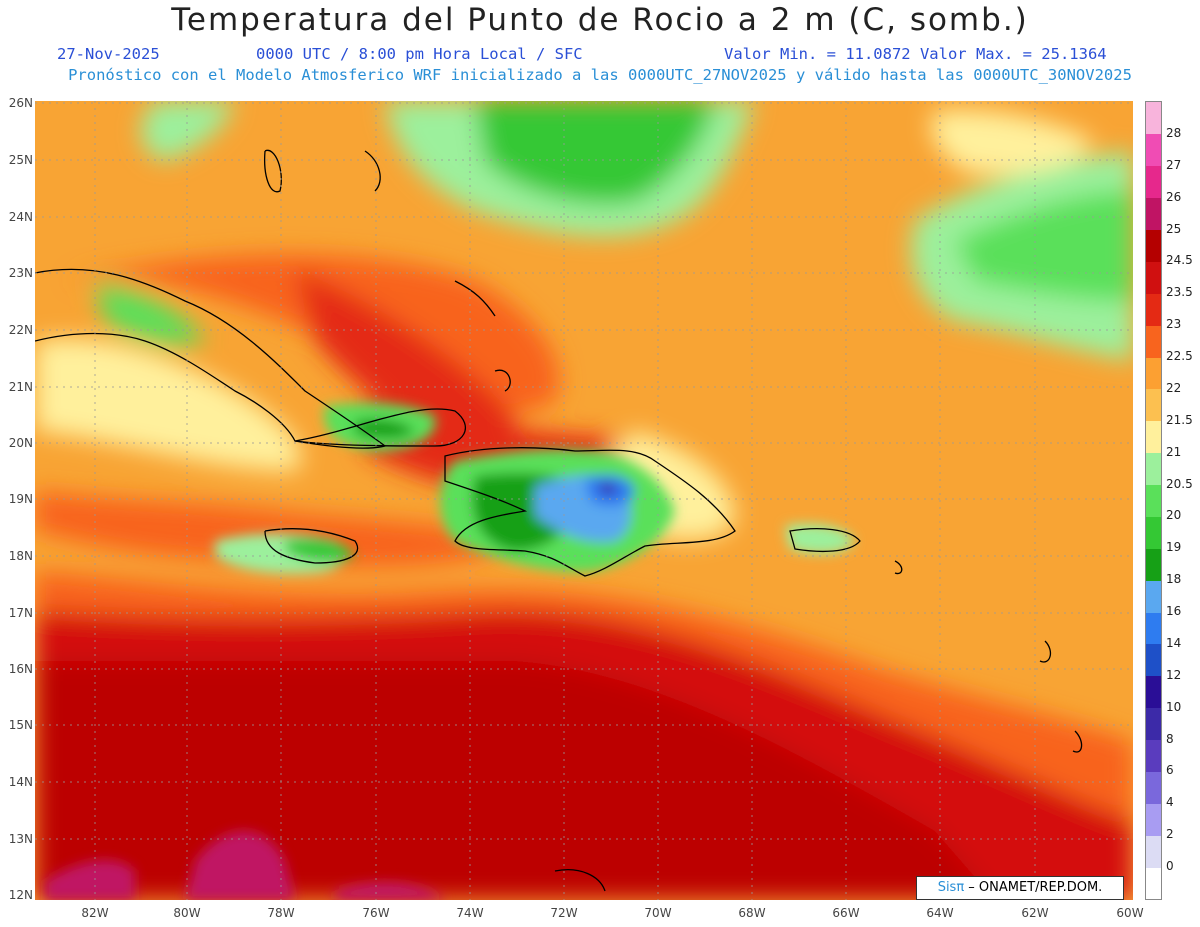  I want to click on lat-label-17n: 17N, so click(20, 613).